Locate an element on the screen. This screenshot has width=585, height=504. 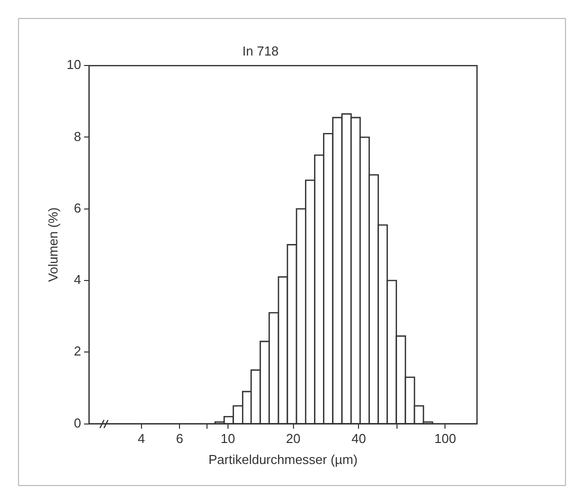
chart-title: In 718 is located at coordinates (260, 50).